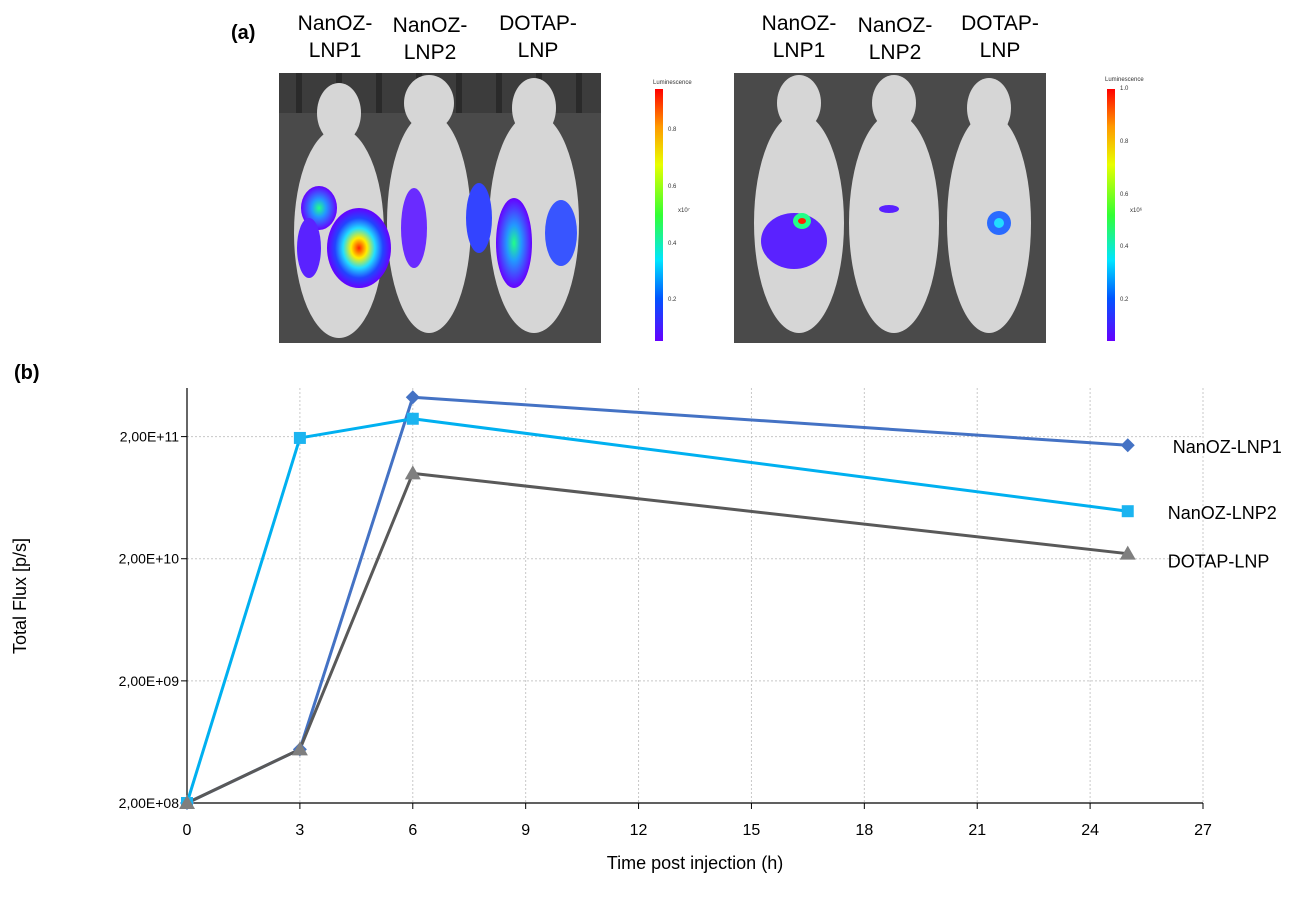 This screenshot has width=1306, height=901. Describe the element at coordinates (895, 39) in the screenshot. I see `group2-label-lnp2: NanOZ- LNP2` at that location.